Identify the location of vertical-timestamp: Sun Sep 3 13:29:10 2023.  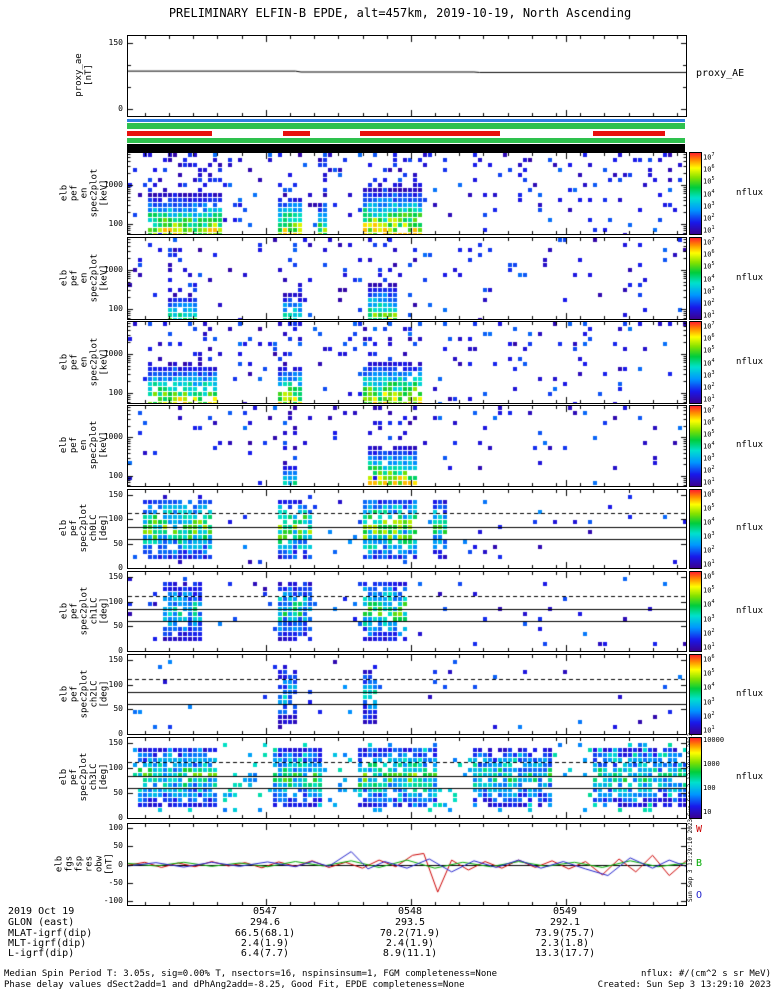
(690, 860).